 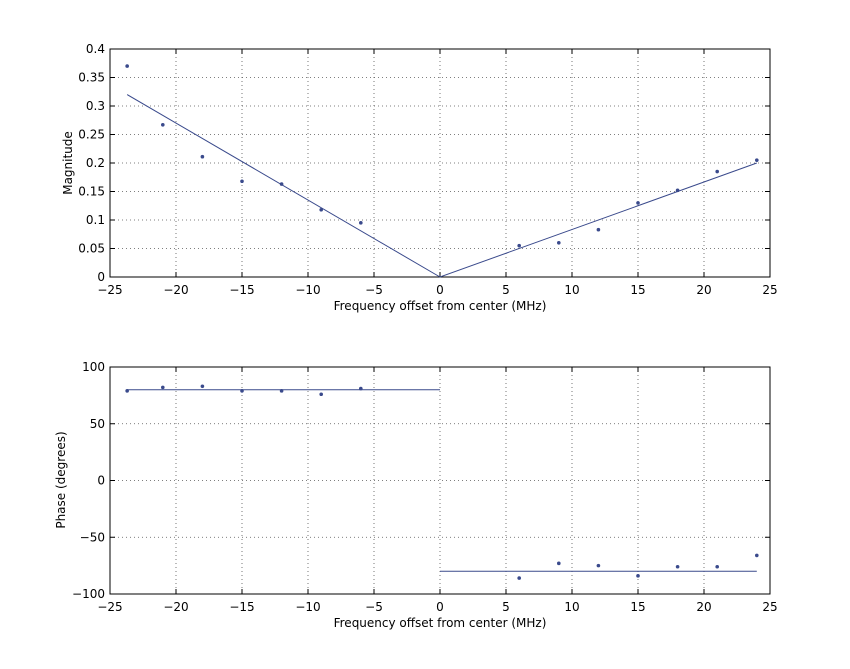 I want to click on magnitude-x-tick-label: −15, so click(x=241, y=290).